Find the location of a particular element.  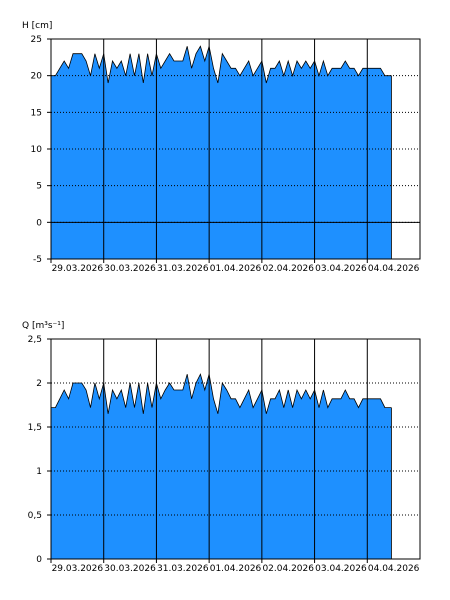

water-level-y-tick-label: 10 is located at coordinates (37, 150).